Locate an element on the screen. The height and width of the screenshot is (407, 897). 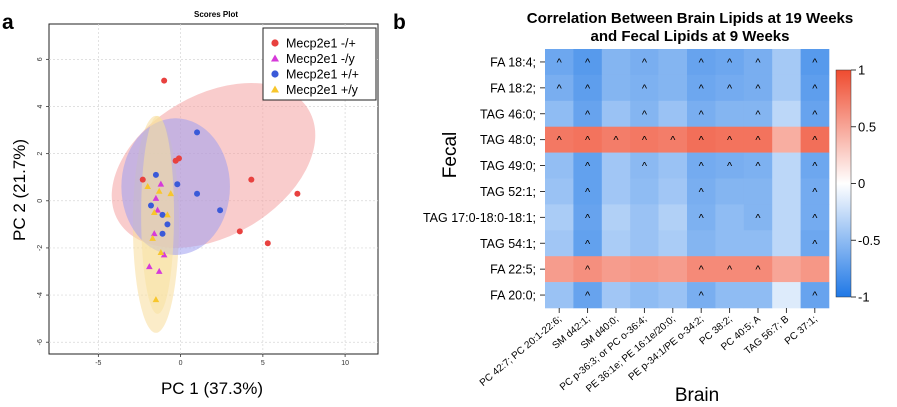
confidence-ellipses is located at coordinates (213, 208).